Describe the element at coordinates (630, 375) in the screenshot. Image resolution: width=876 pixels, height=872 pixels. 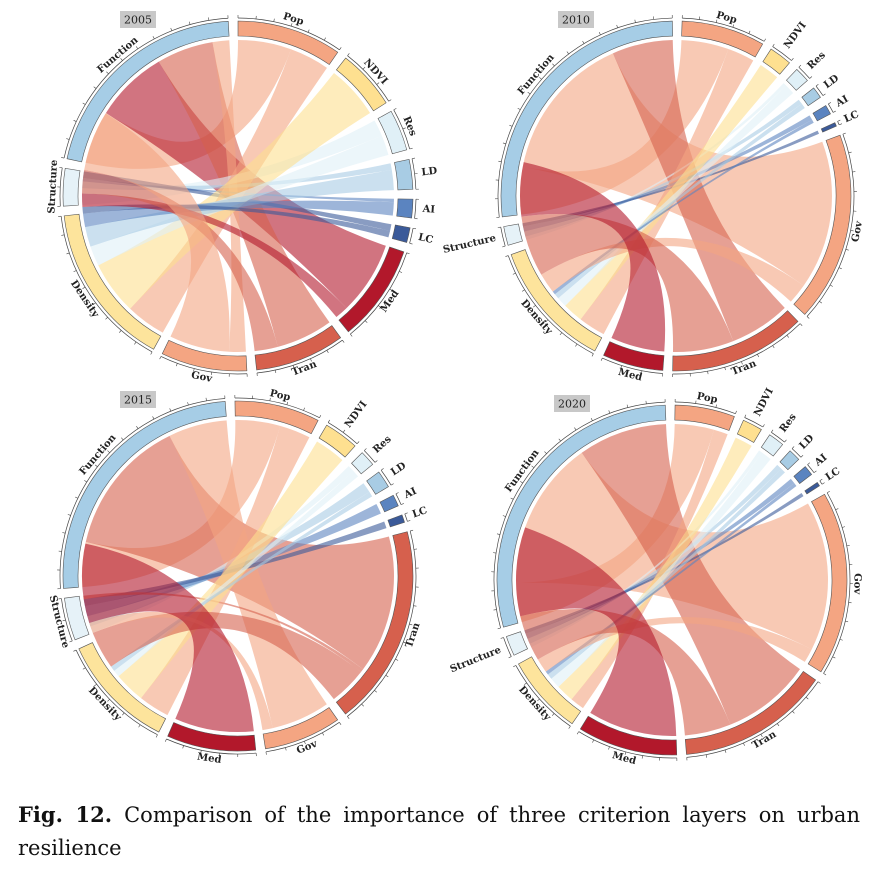
I see `label-med: Med` at that location.